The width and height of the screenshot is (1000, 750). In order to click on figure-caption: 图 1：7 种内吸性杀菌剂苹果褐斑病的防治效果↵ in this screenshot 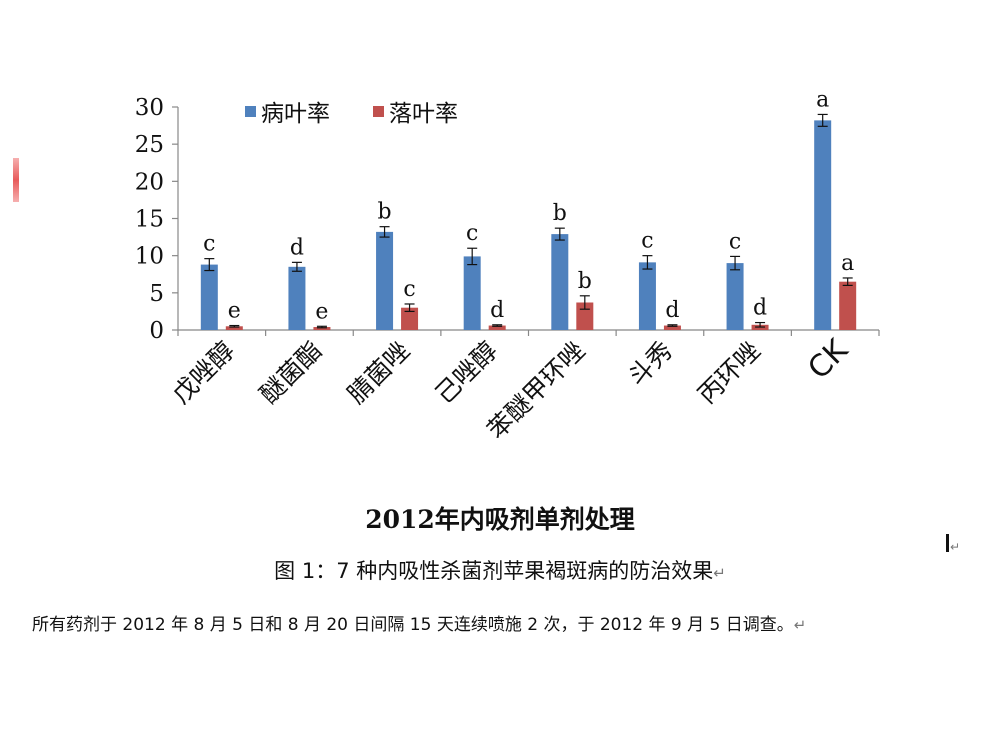, I will do `click(500, 570)`.